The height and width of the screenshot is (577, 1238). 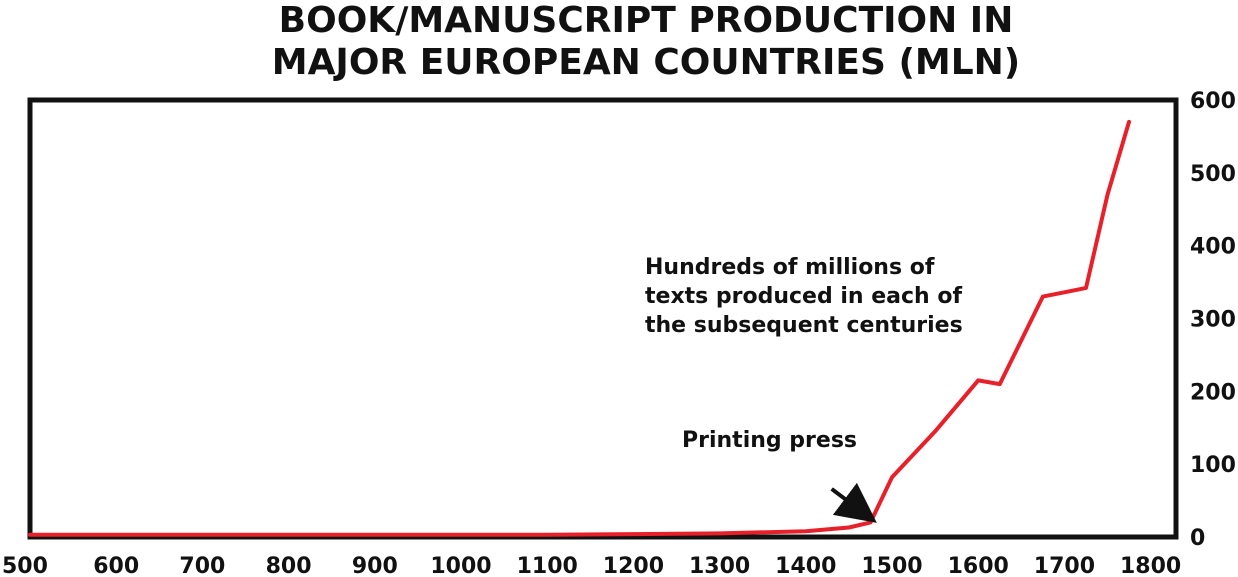 I want to click on x-tick-label: 800, so click(x=289, y=565).